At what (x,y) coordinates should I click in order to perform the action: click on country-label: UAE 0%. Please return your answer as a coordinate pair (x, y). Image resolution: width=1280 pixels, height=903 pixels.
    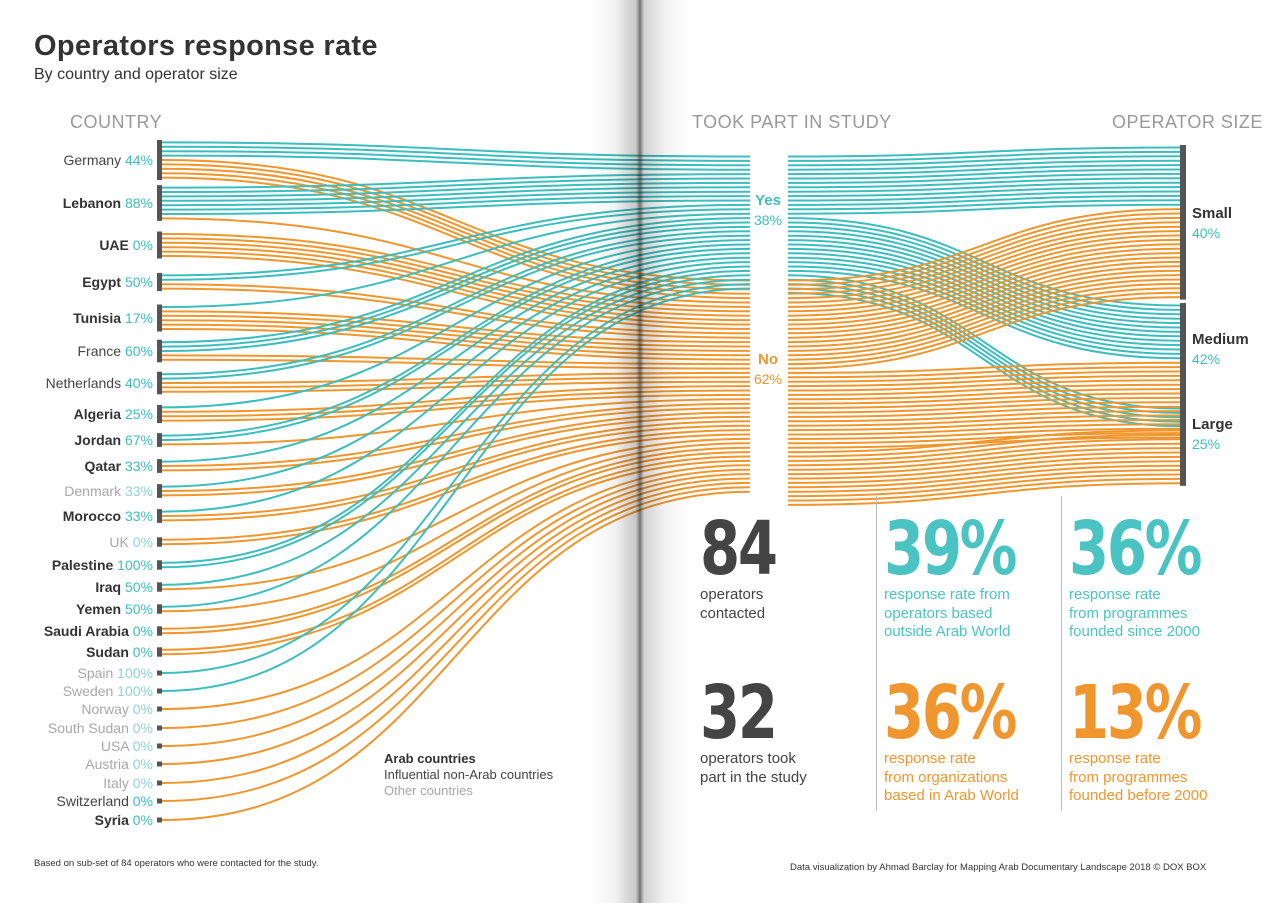
    Looking at the image, I should click on (126, 245).